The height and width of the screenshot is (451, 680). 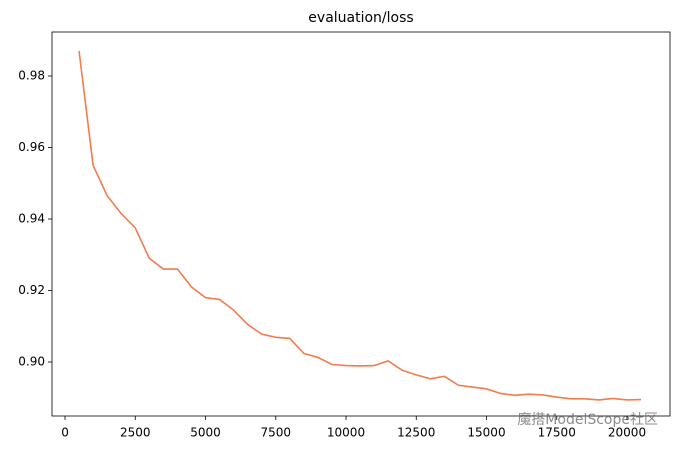 What do you see at coordinates (31, 362) in the screenshot?
I see `y-tick-label: 0.90` at bounding box center [31, 362].